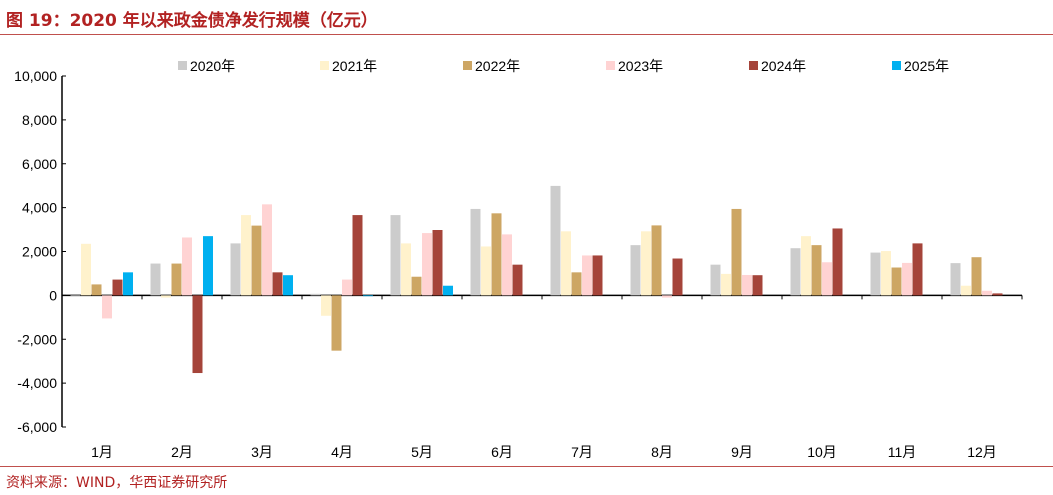 The height and width of the screenshot is (495, 1053). What do you see at coordinates (37, 427) in the screenshot?
I see `y-tick-label: -6,000` at bounding box center [37, 427].